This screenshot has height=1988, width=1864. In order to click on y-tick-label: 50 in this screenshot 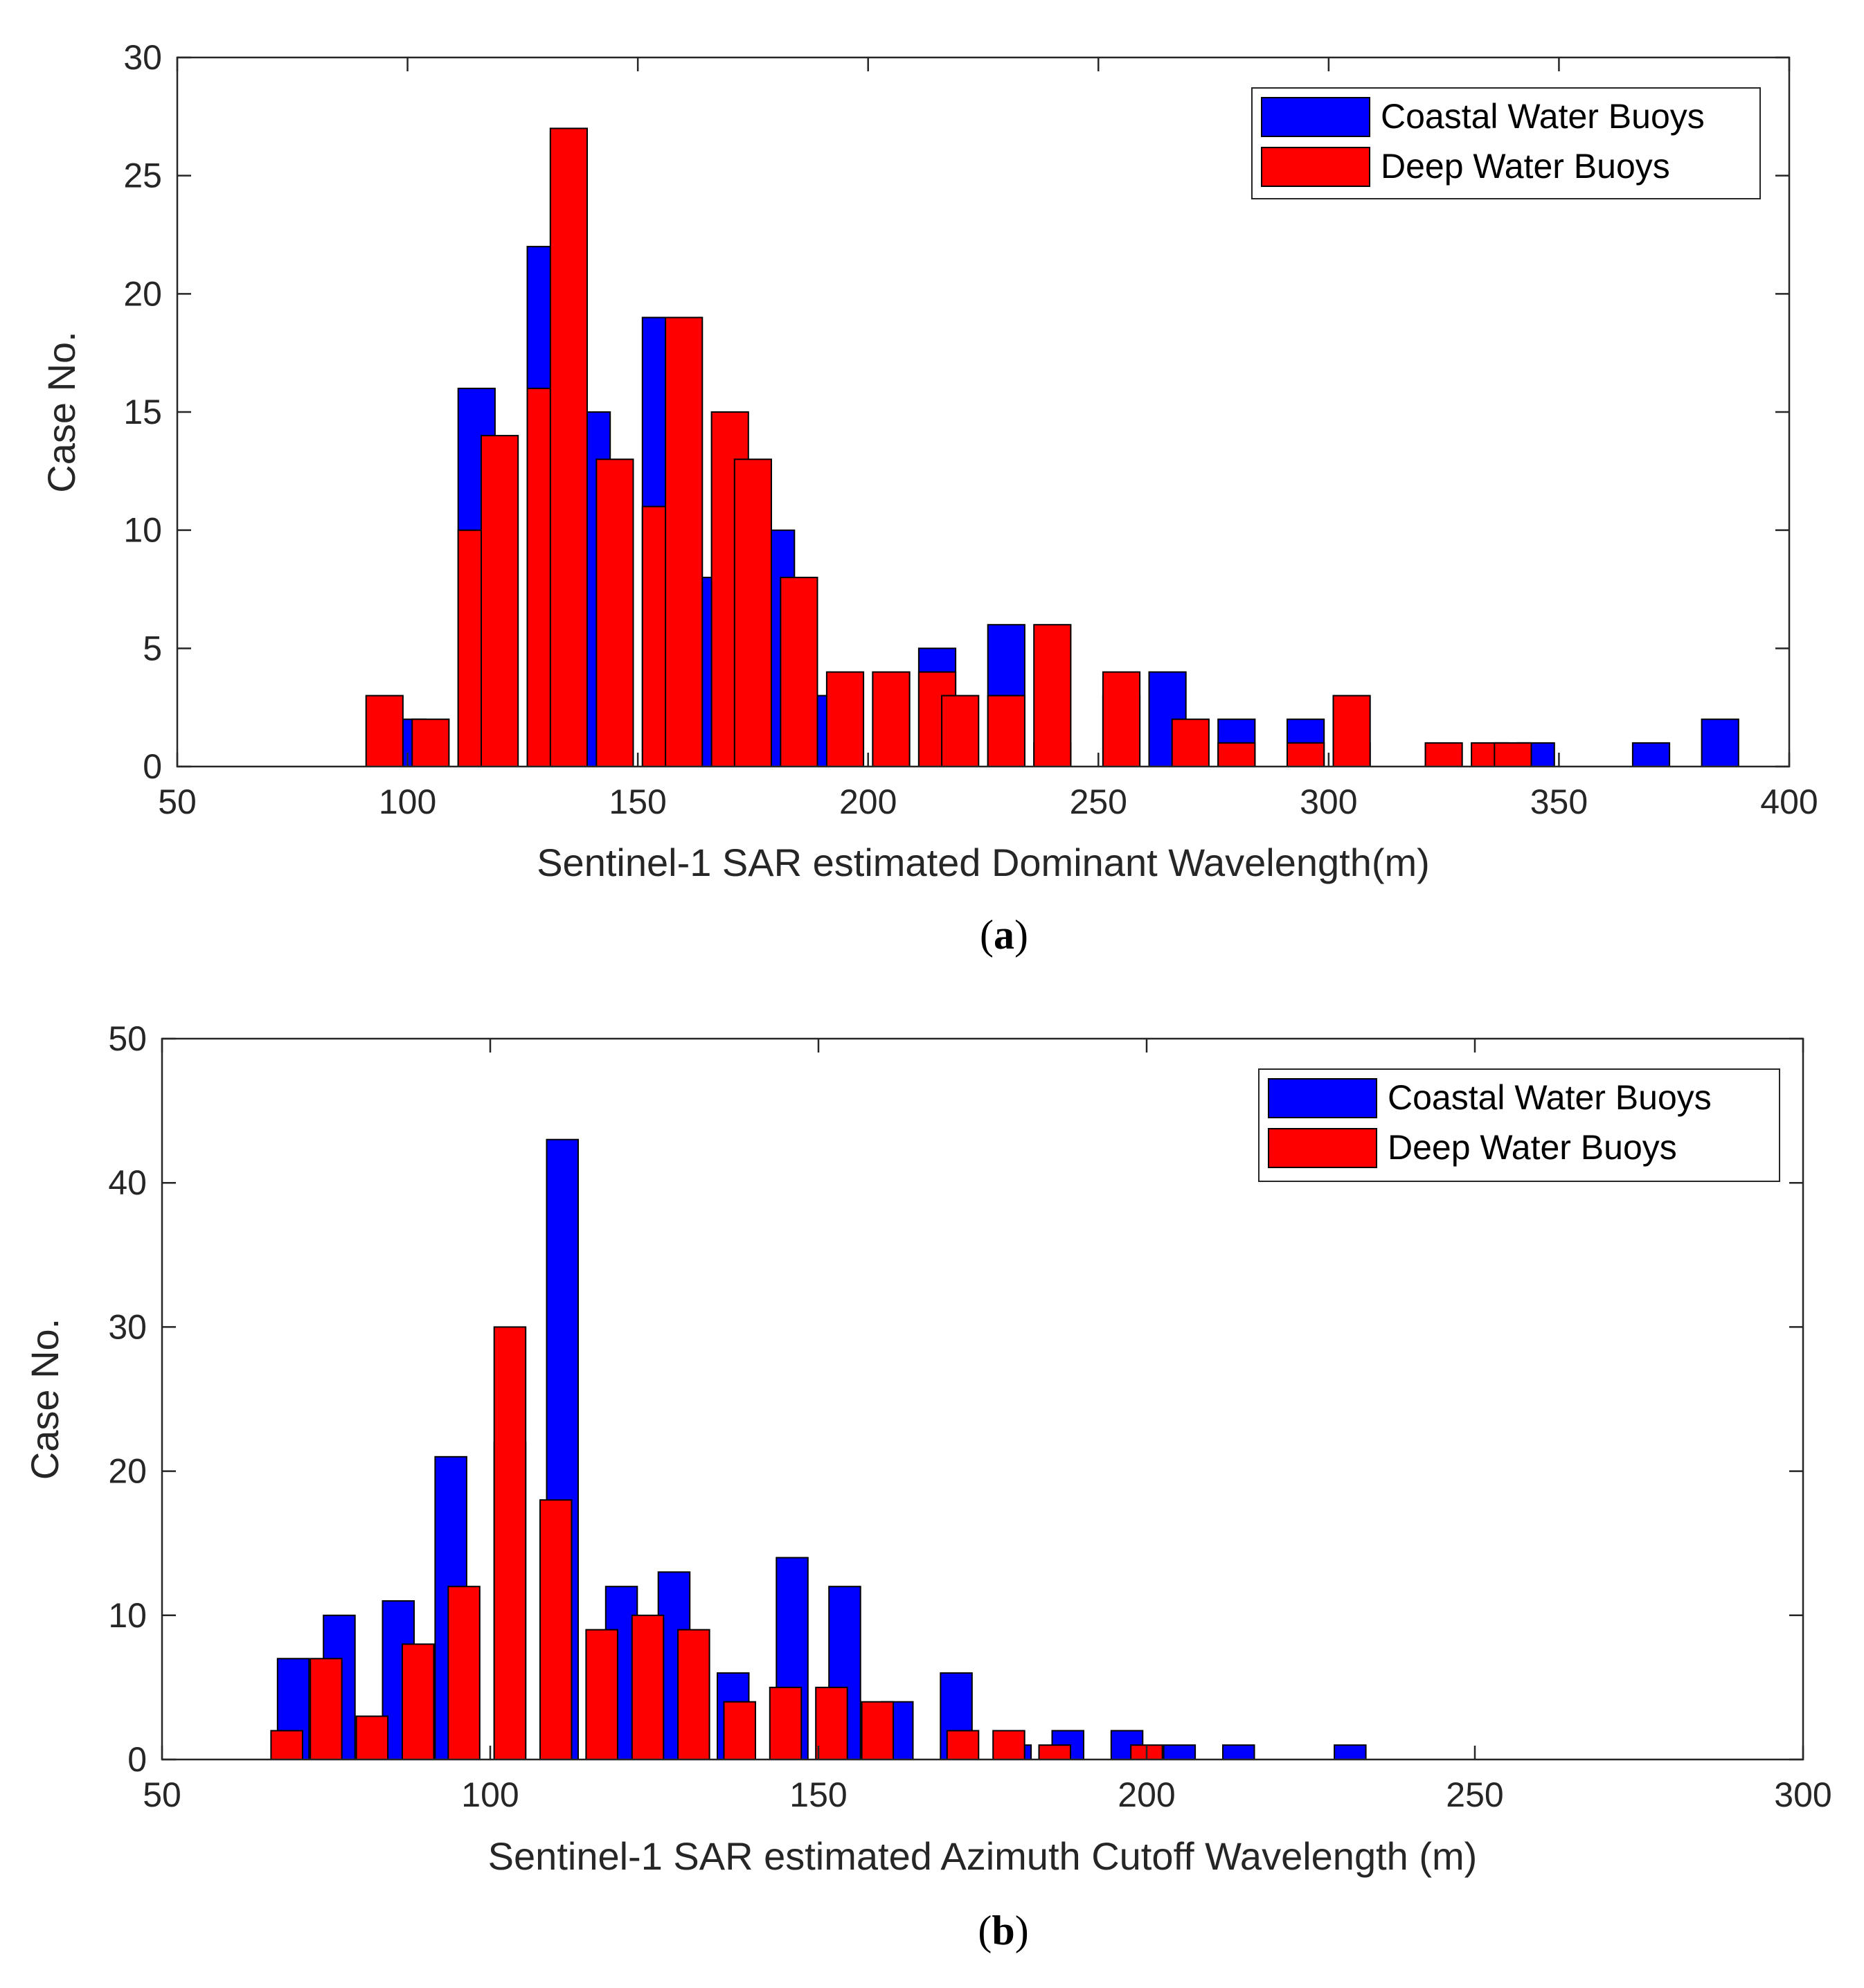, I will do `click(127, 1038)`.